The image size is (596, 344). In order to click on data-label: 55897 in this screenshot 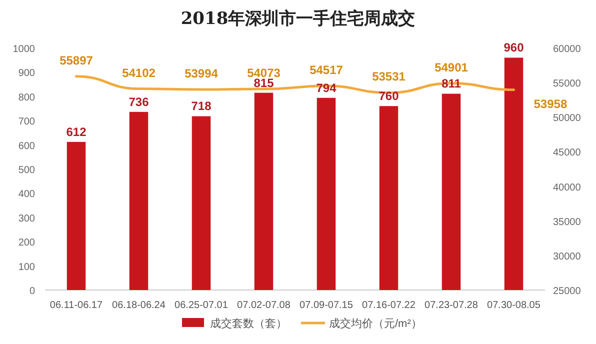, I will do `click(77, 60)`.